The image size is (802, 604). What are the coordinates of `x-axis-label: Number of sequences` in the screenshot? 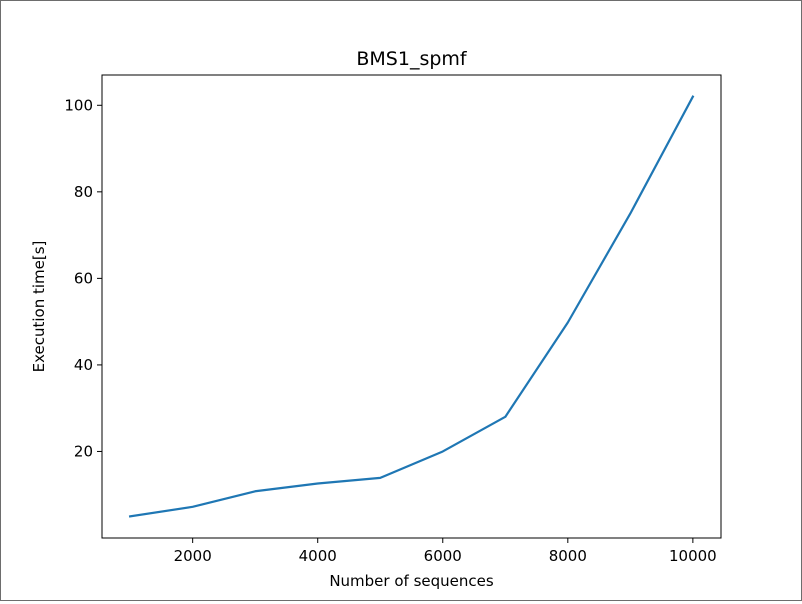 It's located at (411, 581).